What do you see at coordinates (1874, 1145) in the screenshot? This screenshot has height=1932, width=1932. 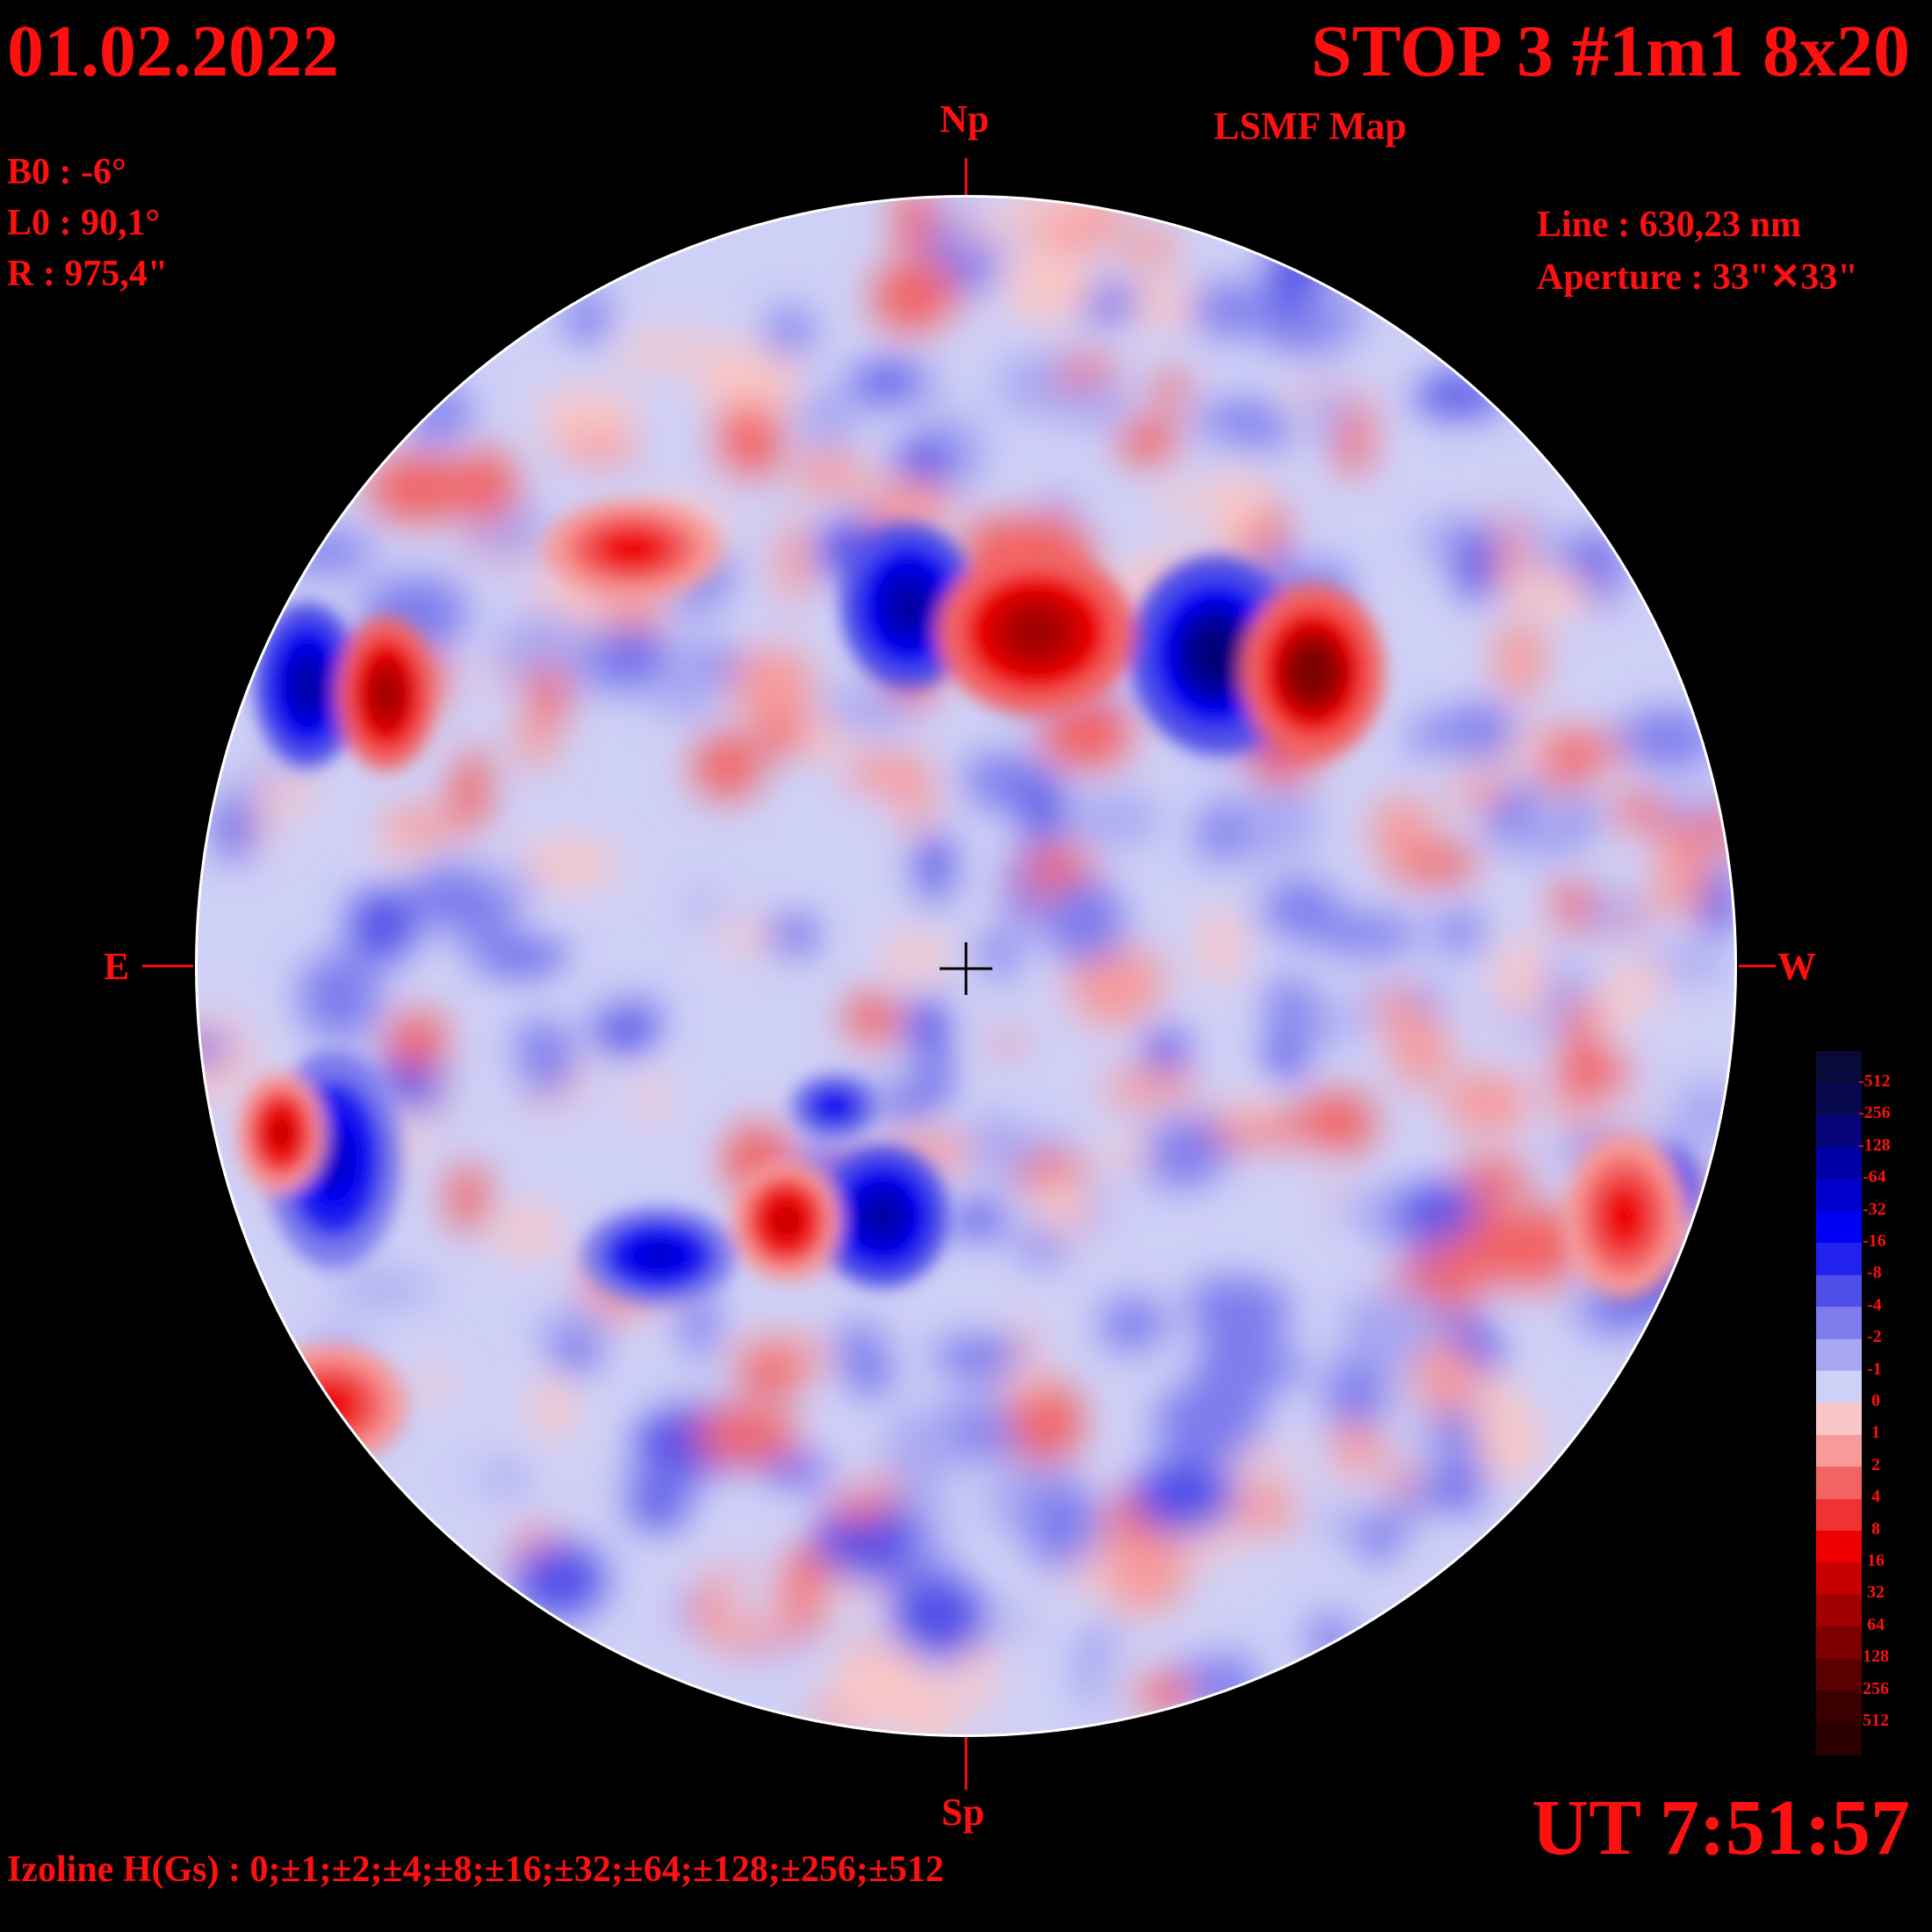 I see `legend-label: -128` at bounding box center [1874, 1145].